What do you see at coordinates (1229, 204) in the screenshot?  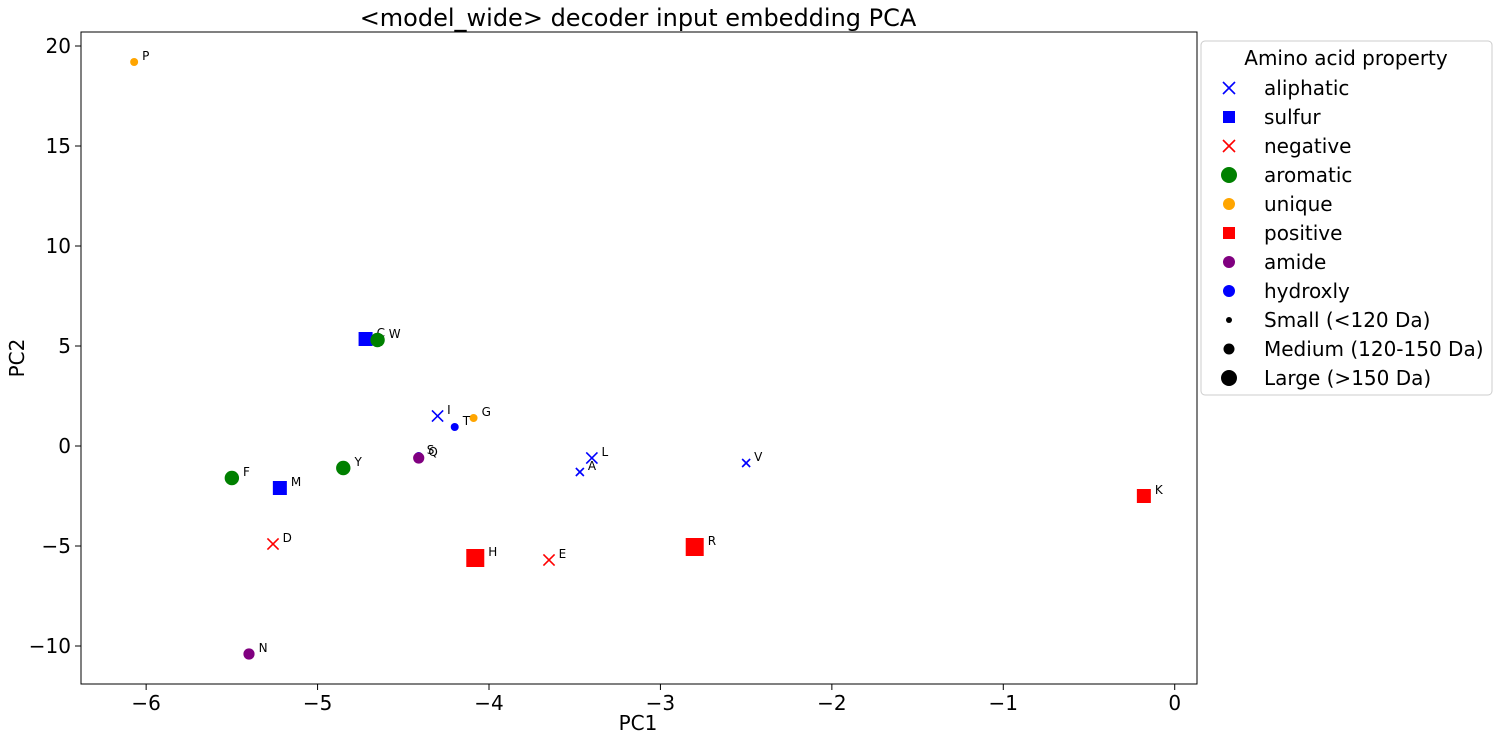 I see `legend-unique-marker` at bounding box center [1229, 204].